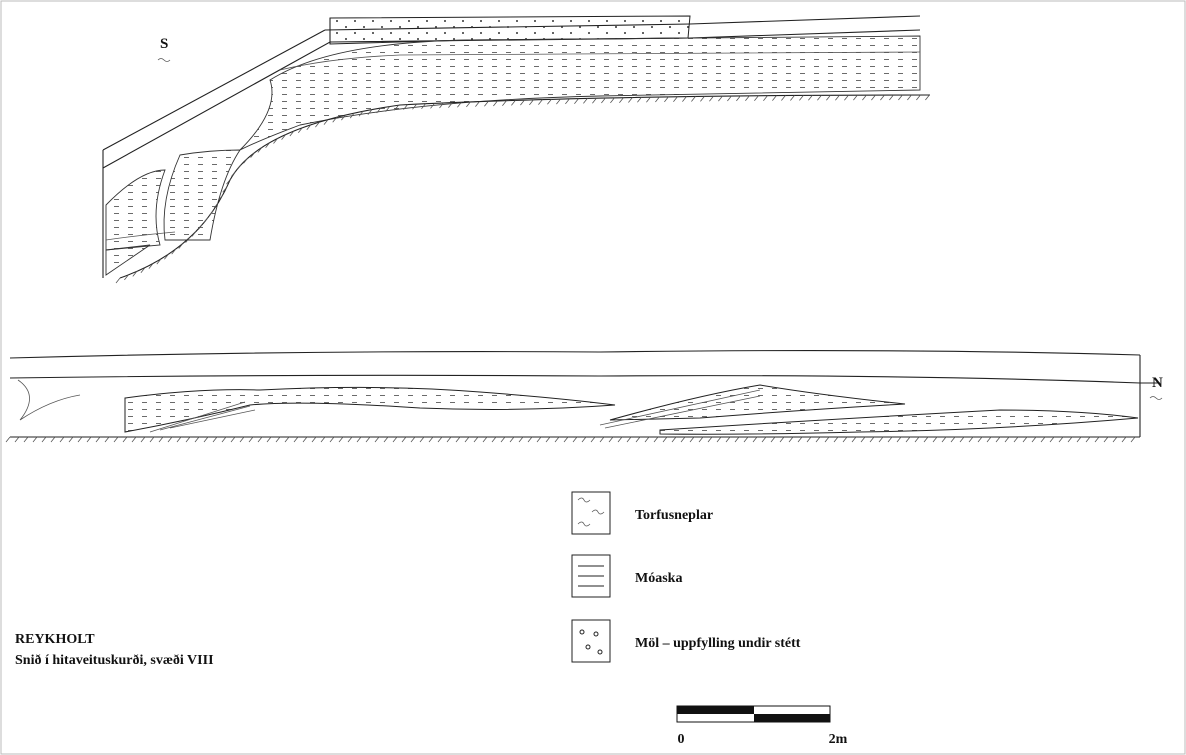 The height and width of the screenshot is (755, 1186). What do you see at coordinates (591, 641) in the screenshot?
I see `legend-swatch-mol` at bounding box center [591, 641].